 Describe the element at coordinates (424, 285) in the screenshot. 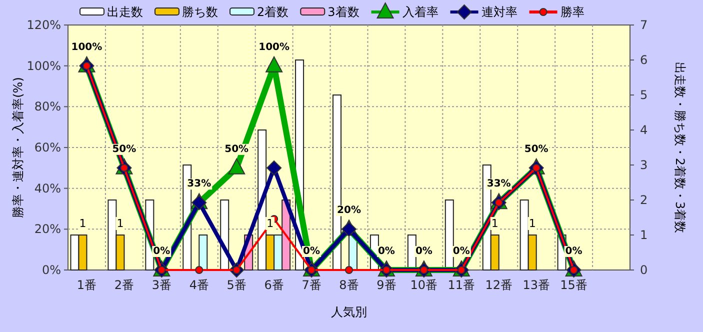

I see `x-tick-label: 10番` at that location.